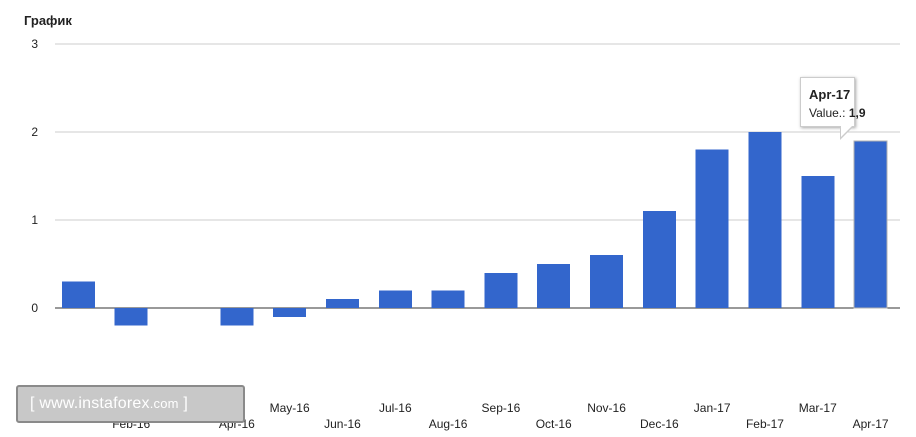 This screenshot has width=916, height=437. Describe the element at coordinates (164, 403) in the screenshot. I see `watermark-domain: .com` at that location.